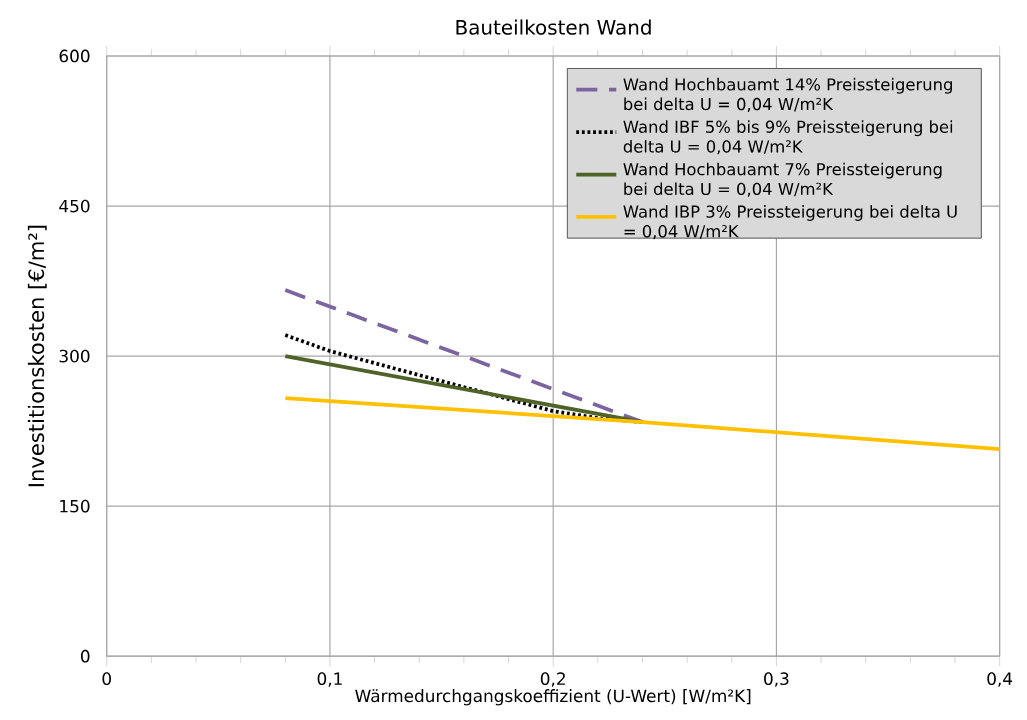  What do you see at coordinates (787, 94) in the screenshot?
I see `legend-label: Wand Hochbauamt 14% Preissteigerung bei delta U = 0,04 W/m²K` at bounding box center [787, 94].